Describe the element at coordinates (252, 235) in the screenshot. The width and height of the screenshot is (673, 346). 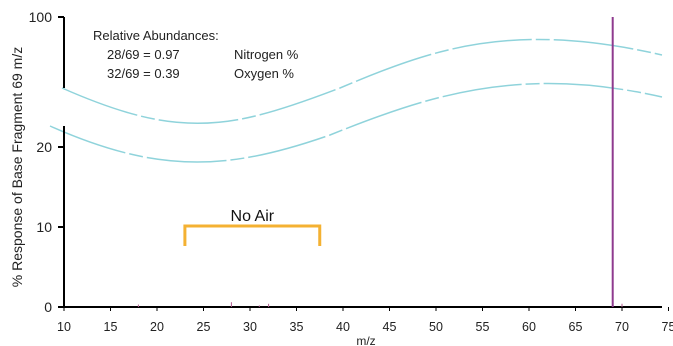
I see `no-air-bracket` at that location.